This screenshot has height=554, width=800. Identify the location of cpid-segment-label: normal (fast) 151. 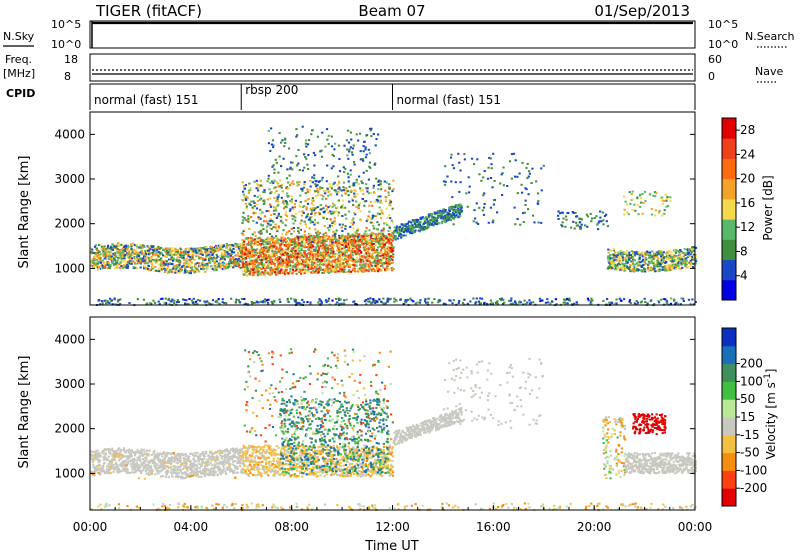
(449, 100).